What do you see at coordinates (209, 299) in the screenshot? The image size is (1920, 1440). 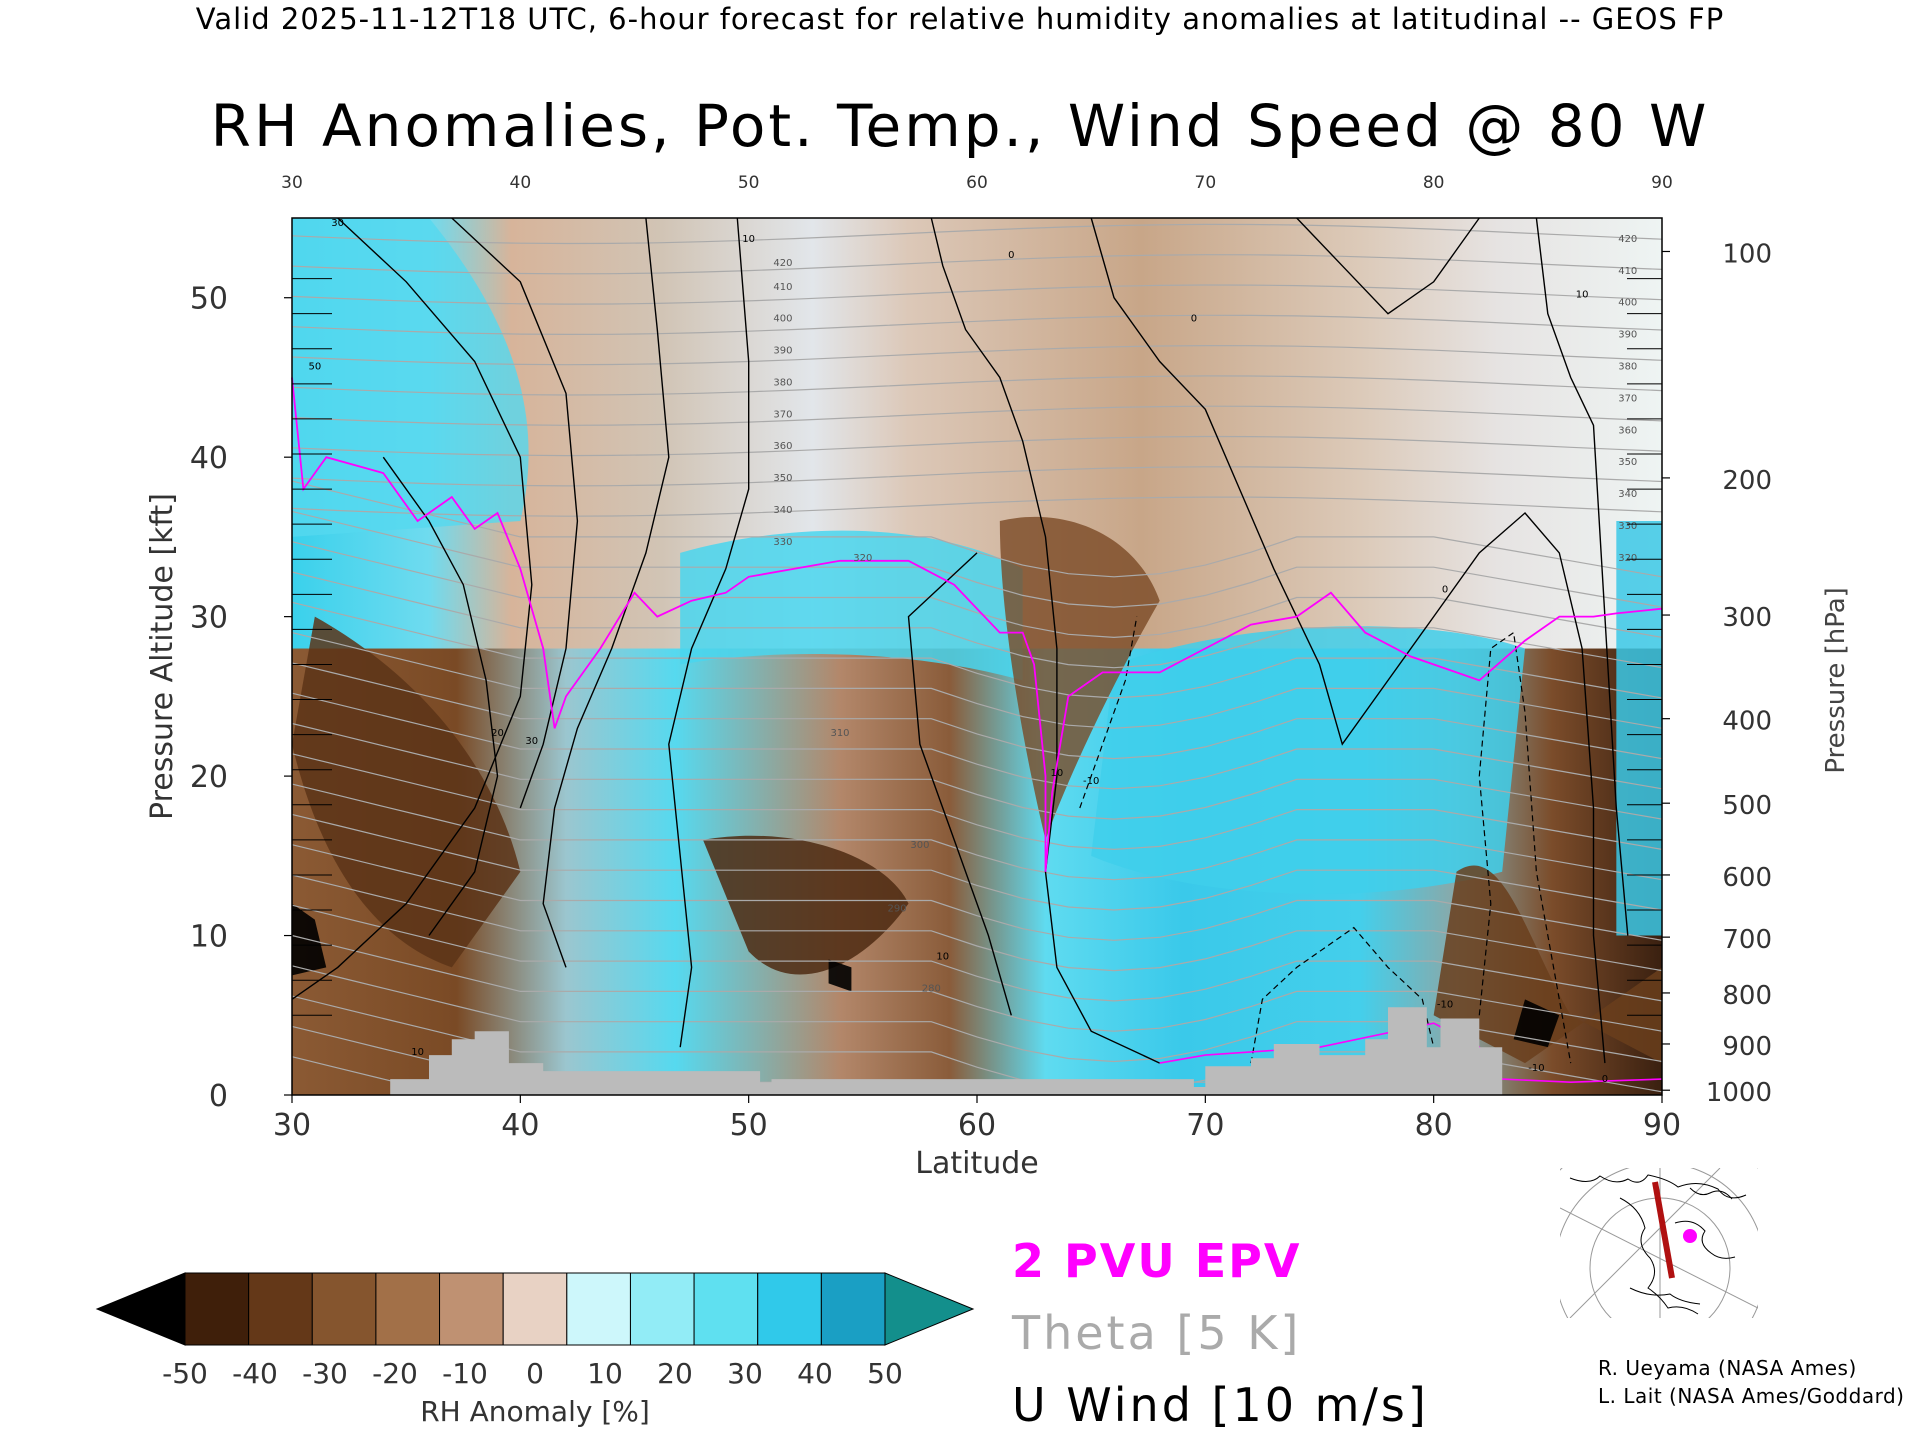 I see `y-tick-label: 50` at bounding box center [209, 299].